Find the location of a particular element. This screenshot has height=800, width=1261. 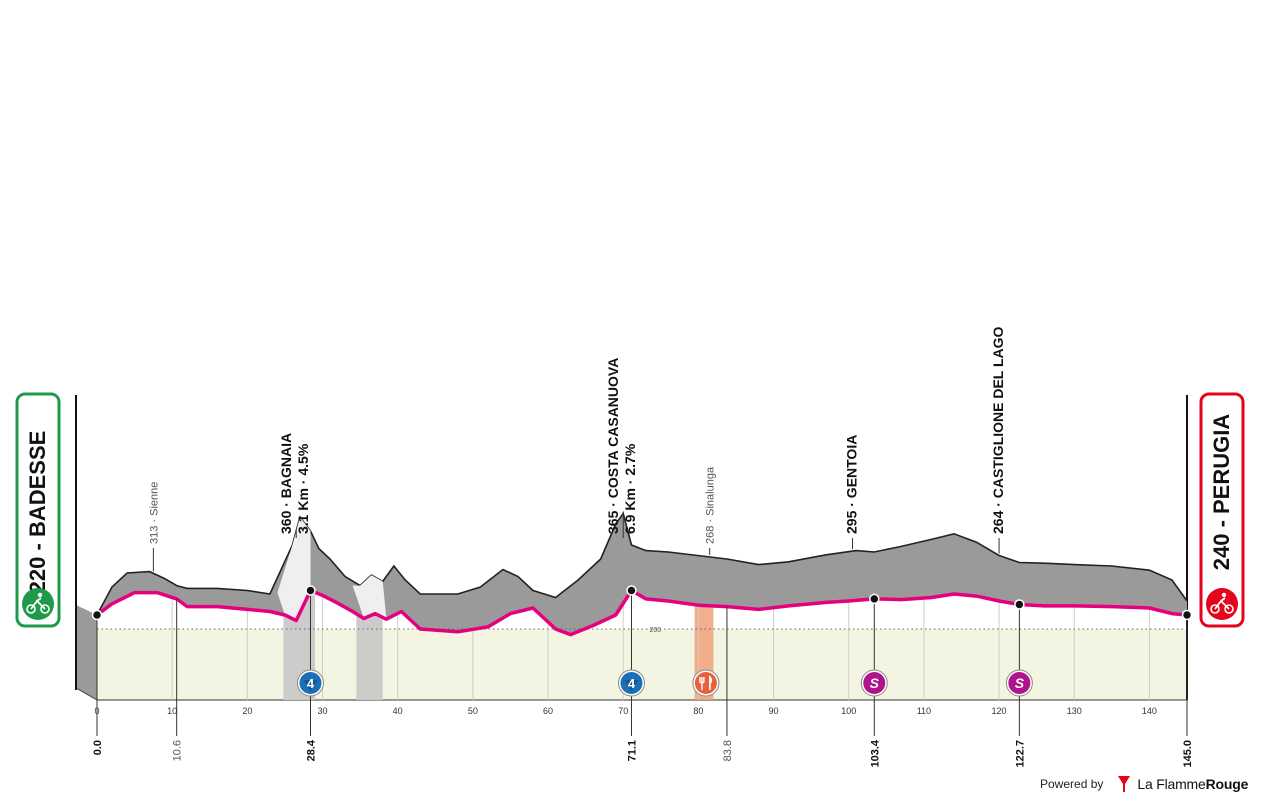

climb-category-label-1: 4 is located at coordinates (632, 683).